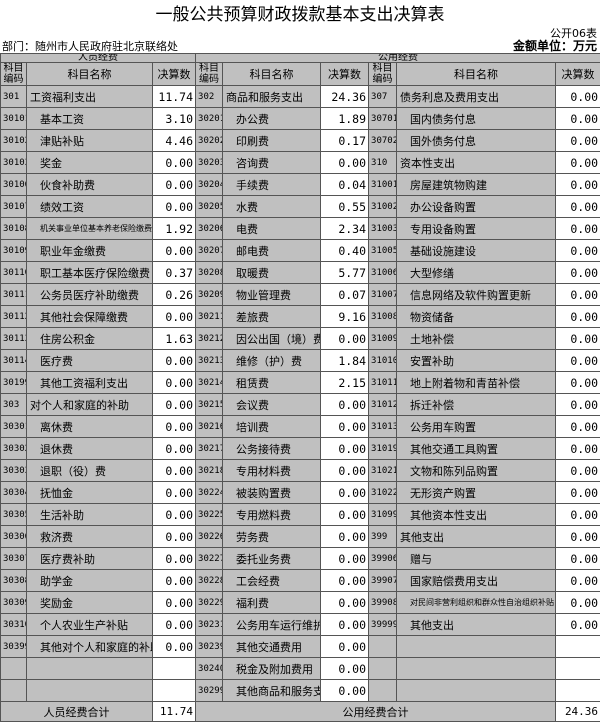  I want to click on public-a-code-cell: 30211, so click(209, 317).